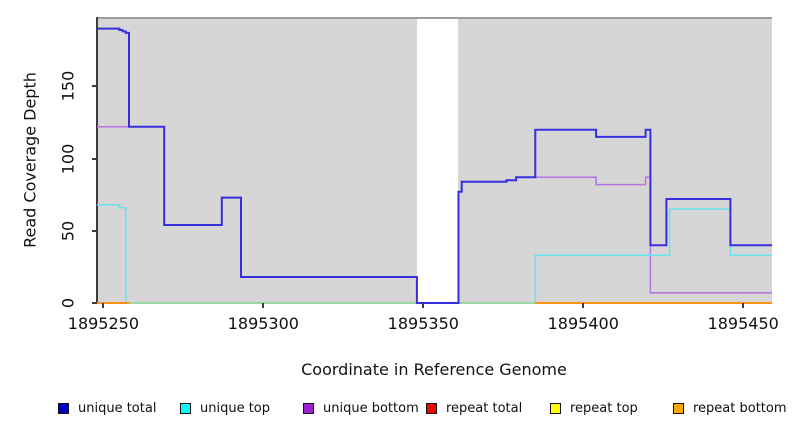  Describe the element at coordinates (68, 158) in the screenshot. I see `y-tick-label: 100` at that location.